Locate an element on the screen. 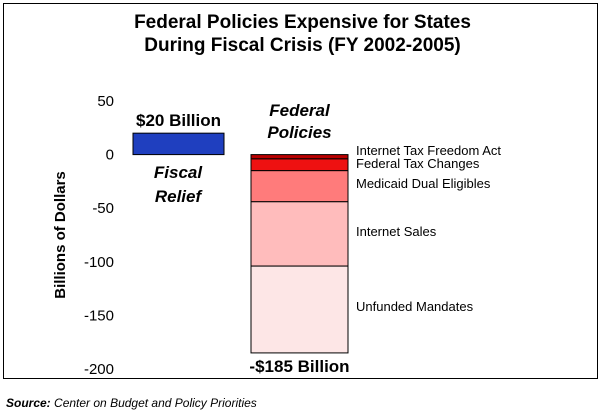 The image size is (605, 415). federal-policy-segment-label-5: Unfunded Mandates is located at coordinates (415, 306).